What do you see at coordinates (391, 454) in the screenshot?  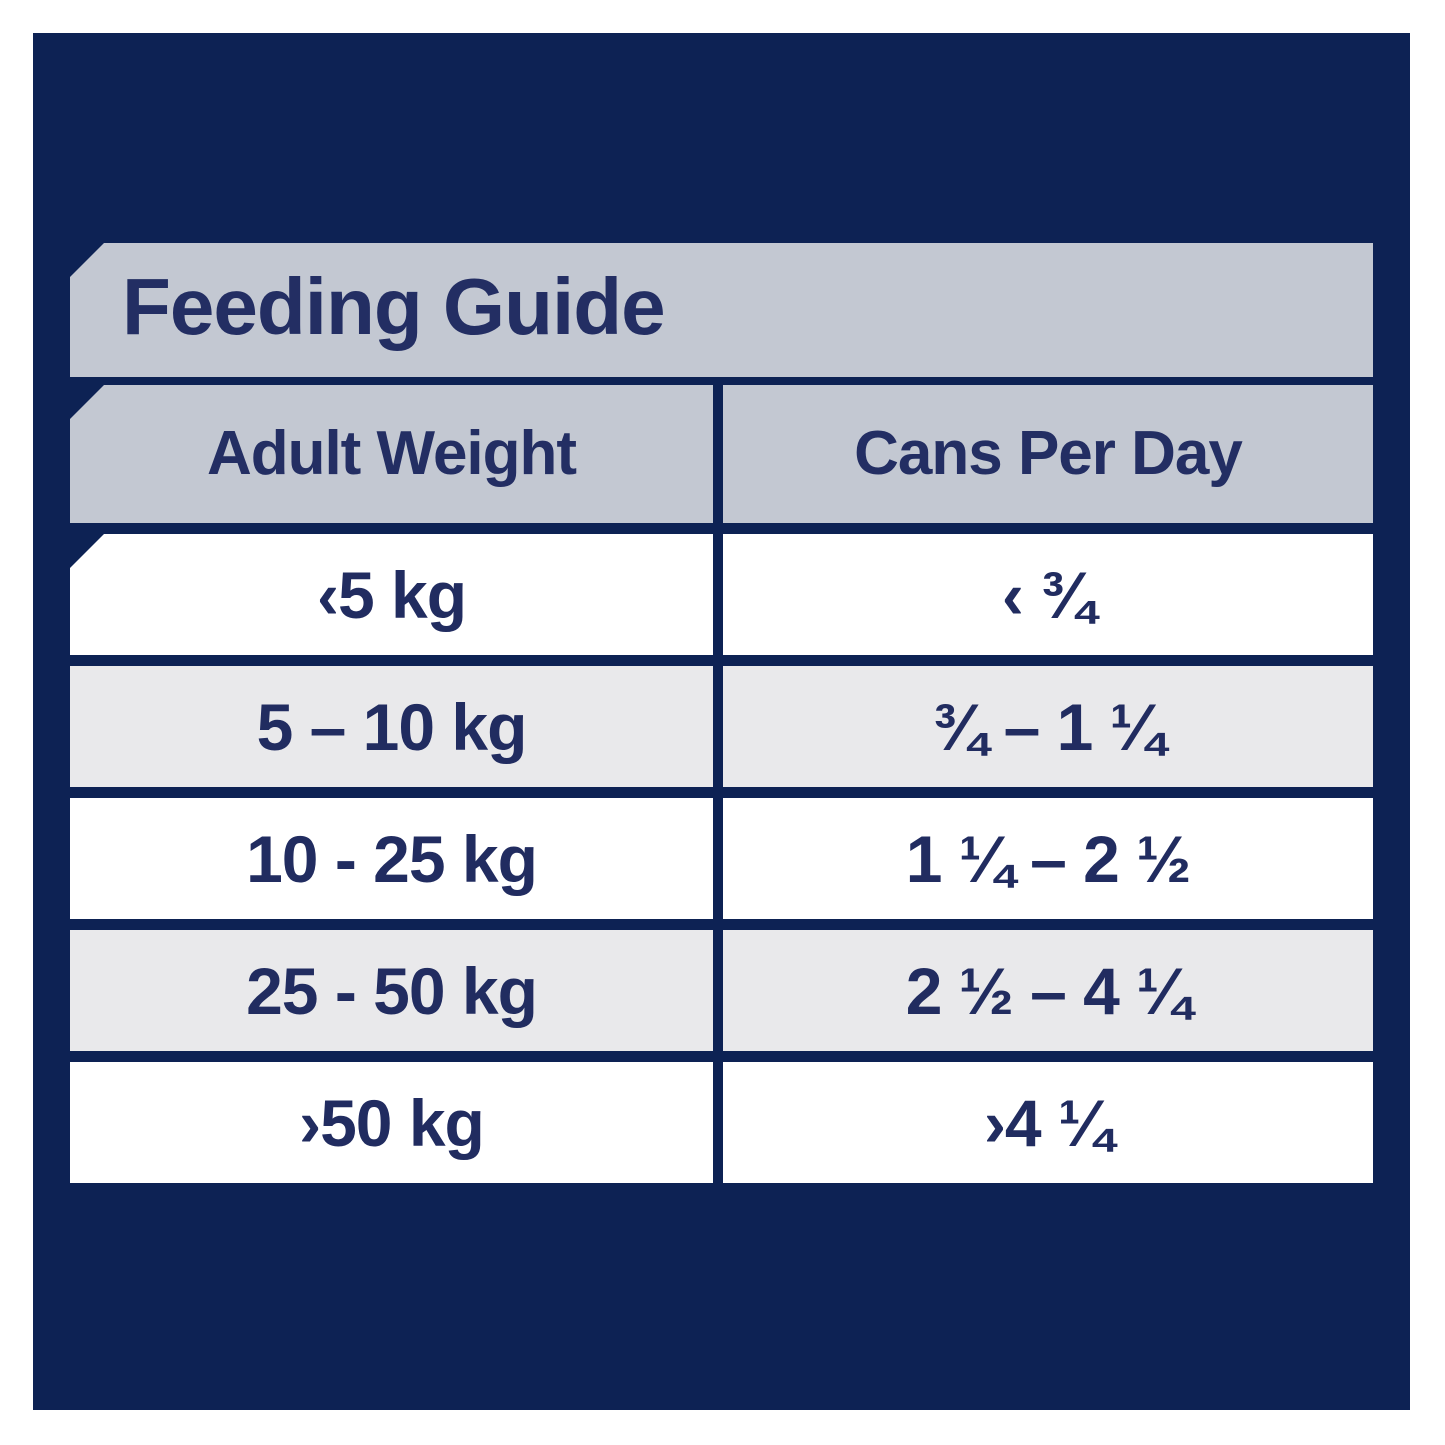 I see `column-header-adult-weight: Adult Weight` at bounding box center [391, 454].